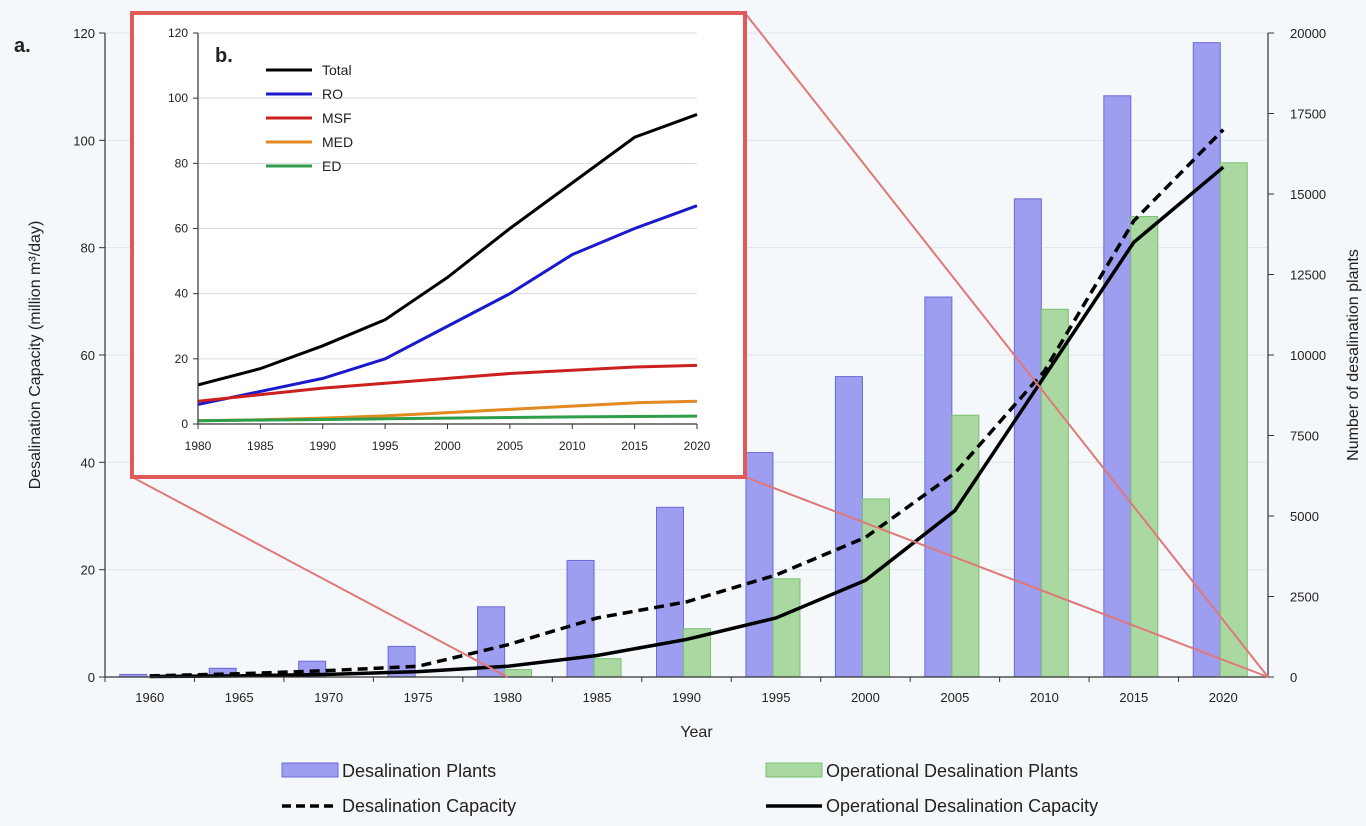 This screenshot has height=826, width=1366. What do you see at coordinates (865, 697) in the screenshot?
I see `x-tick-label: 2000` at bounding box center [865, 697].